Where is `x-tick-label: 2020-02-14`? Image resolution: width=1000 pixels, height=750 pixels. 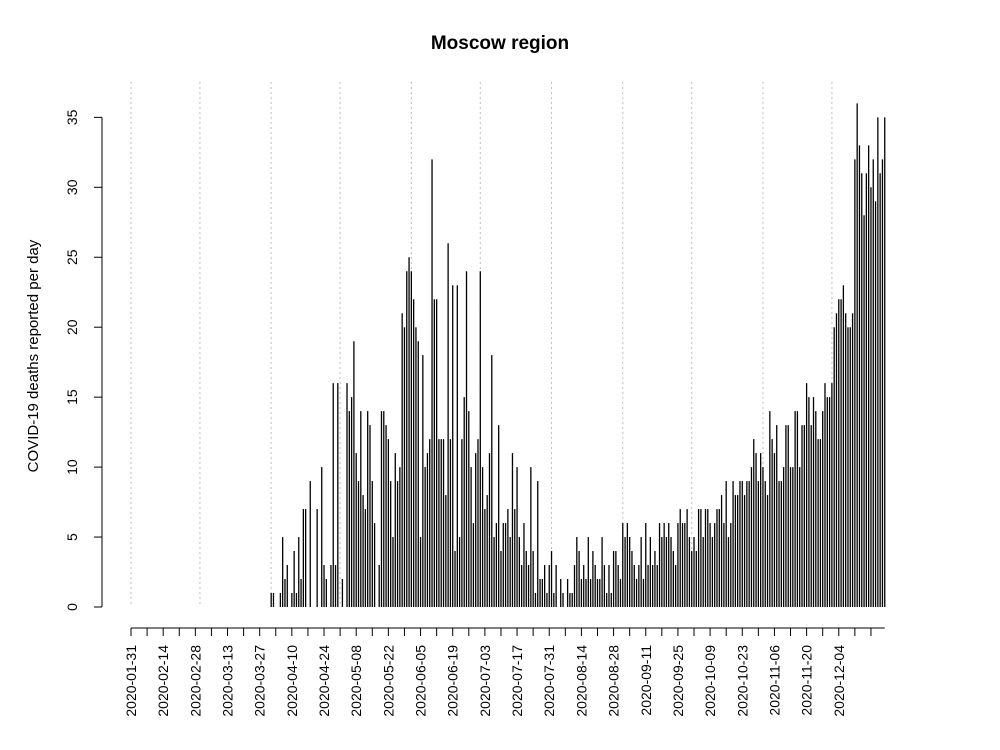 x-tick-label: 2020-02-14 is located at coordinates (163, 681).